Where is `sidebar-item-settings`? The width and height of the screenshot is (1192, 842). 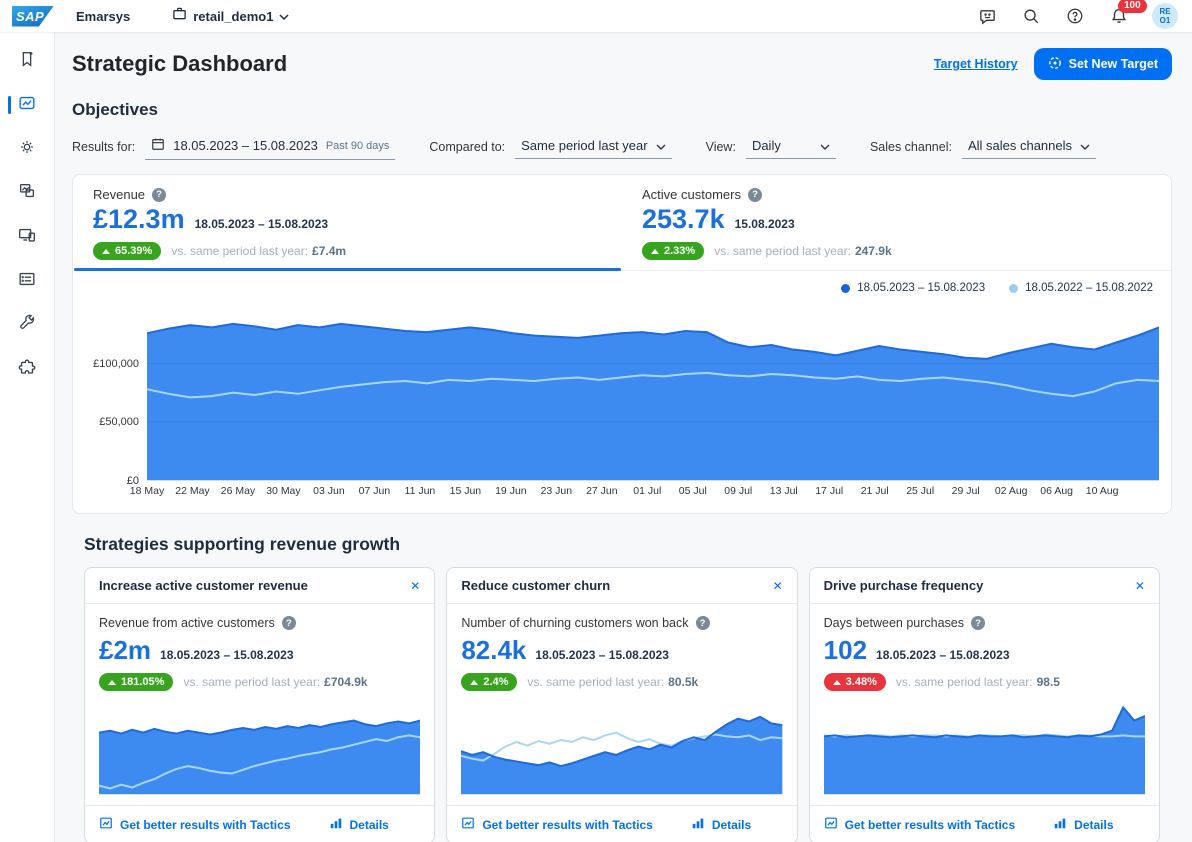
sidebar-item-settings is located at coordinates (27, 149).